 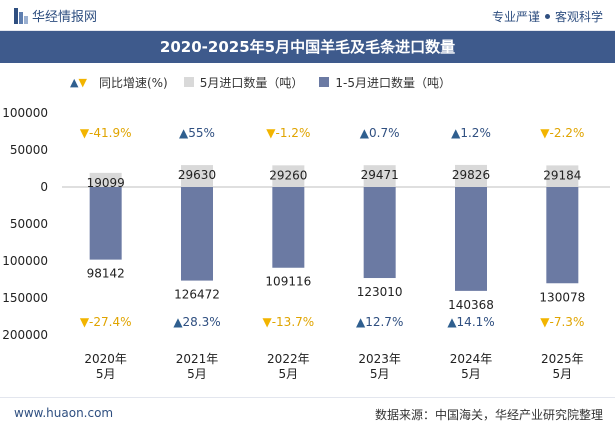 What do you see at coordinates (196, 322) in the screenshot?
I see `ytd-growth-label: ▲28.3%` at bounding box center [196, 322].